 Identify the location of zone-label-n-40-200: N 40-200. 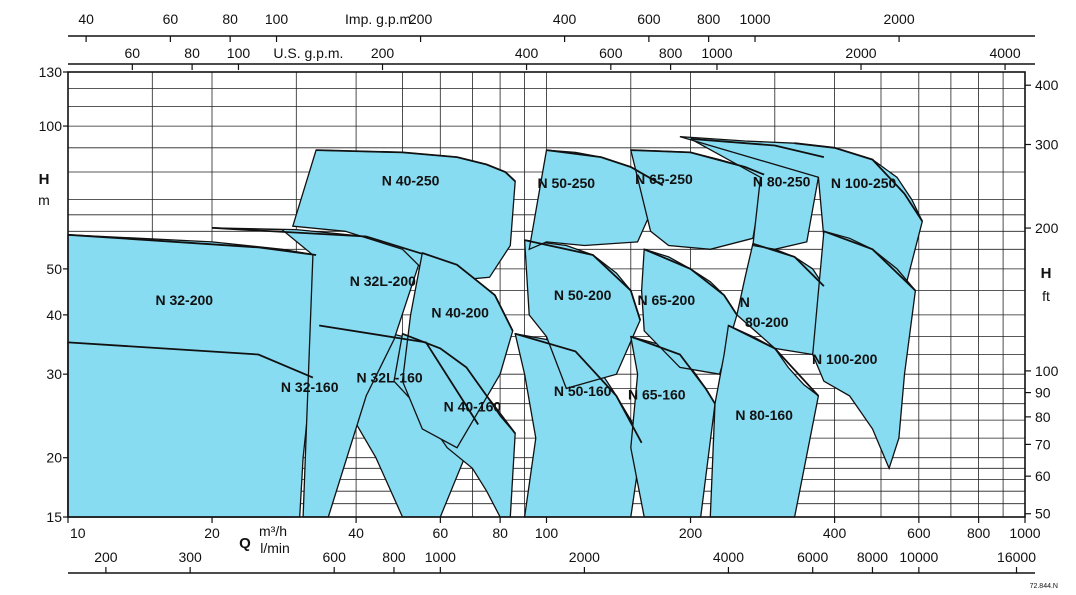
(460, 312).